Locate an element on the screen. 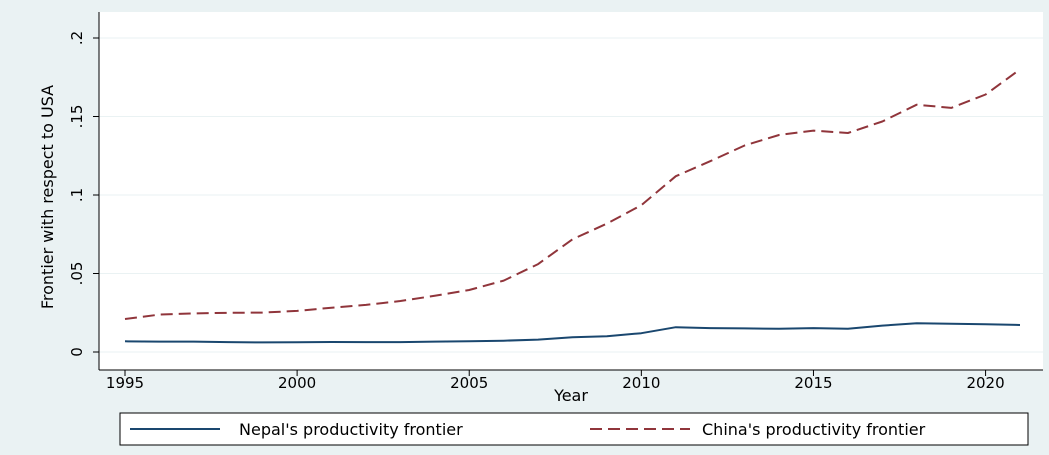 The width and height of the screenshot is (1049, 455). x-axis-ticks: 1995 2000 2005 2010 2015 2020 is located at coordinates (555, 381).